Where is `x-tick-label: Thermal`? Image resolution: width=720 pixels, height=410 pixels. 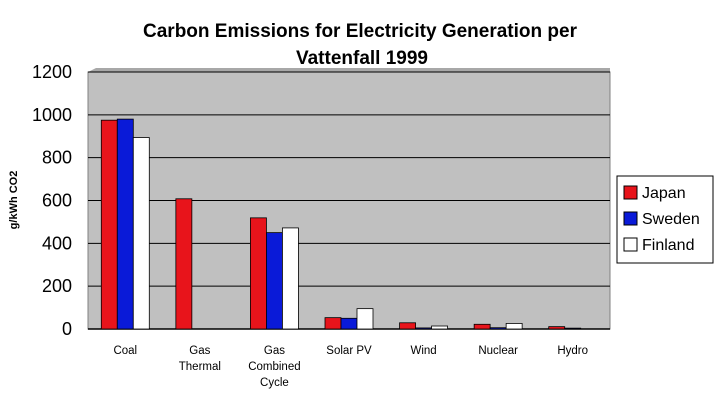 x-tick-label: Thermal is located at coordinates (200, 367).